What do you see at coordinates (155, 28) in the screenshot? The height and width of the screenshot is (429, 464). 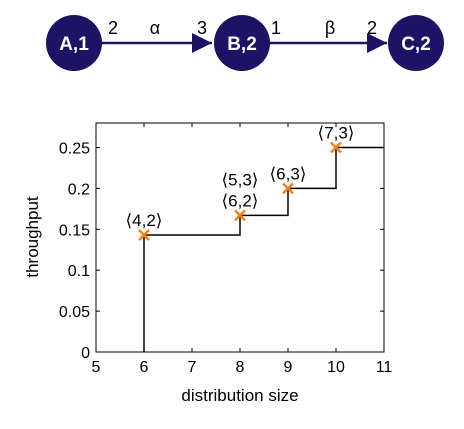 I see `edge-label-a-b: α` at bounding box center [155, 28].